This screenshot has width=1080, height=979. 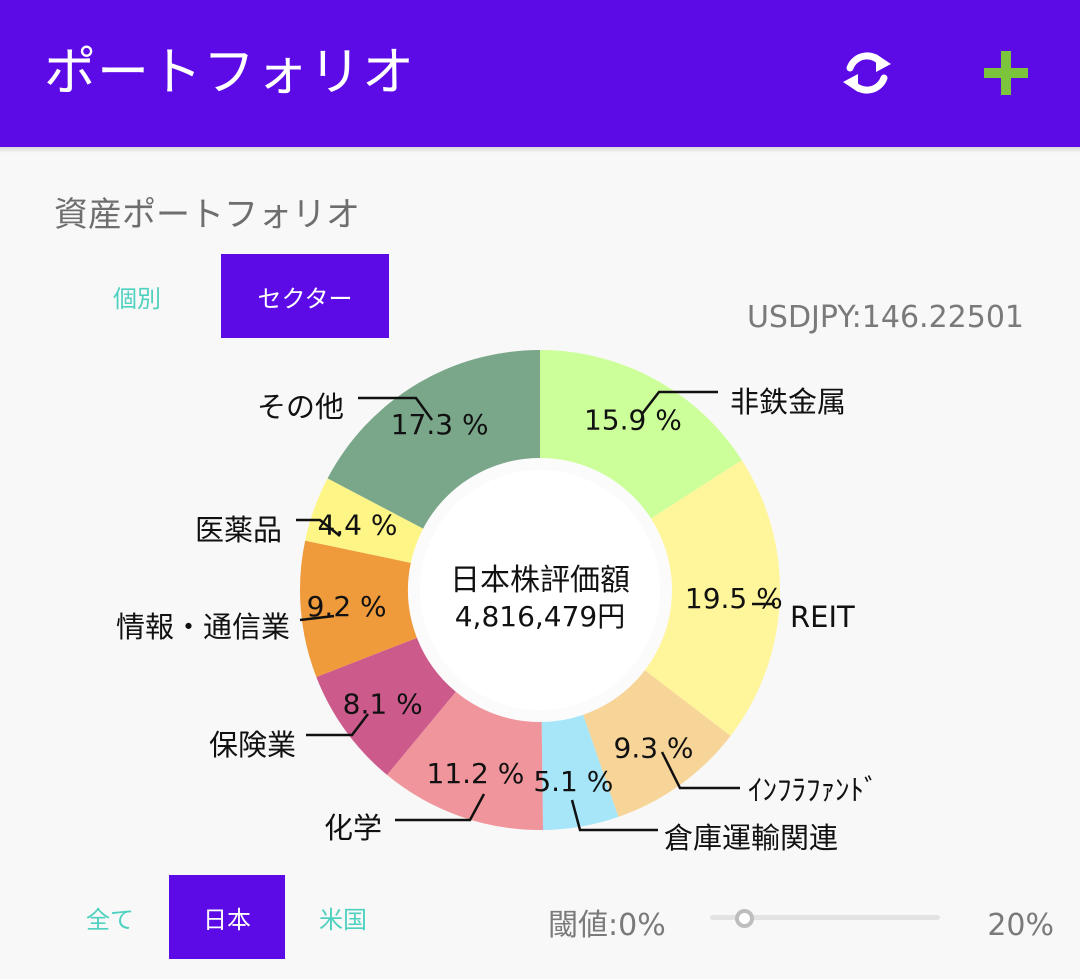 I want to click on slice-percent-label: 4.4 %, so click(x=357, y=524).